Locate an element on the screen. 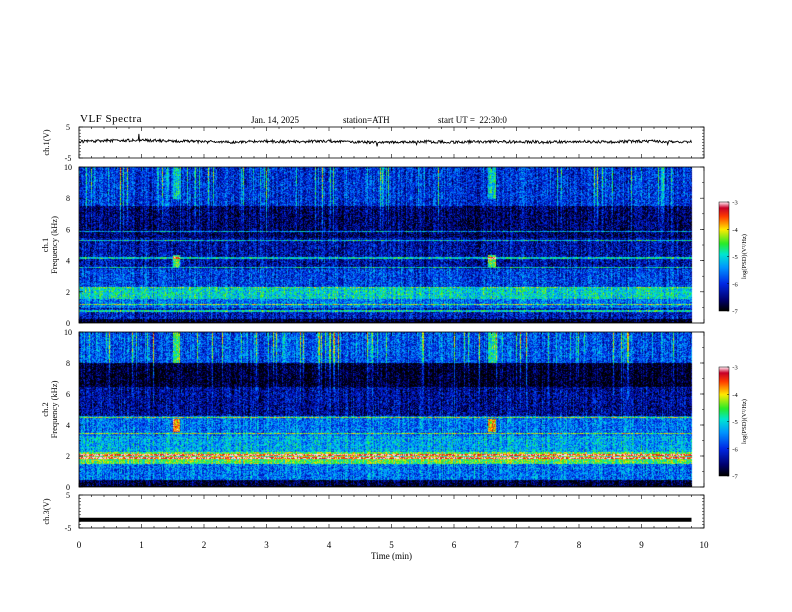  ch1-spectrogram-colorbar-tick-label: -7 is located at coordinates (735, 312).